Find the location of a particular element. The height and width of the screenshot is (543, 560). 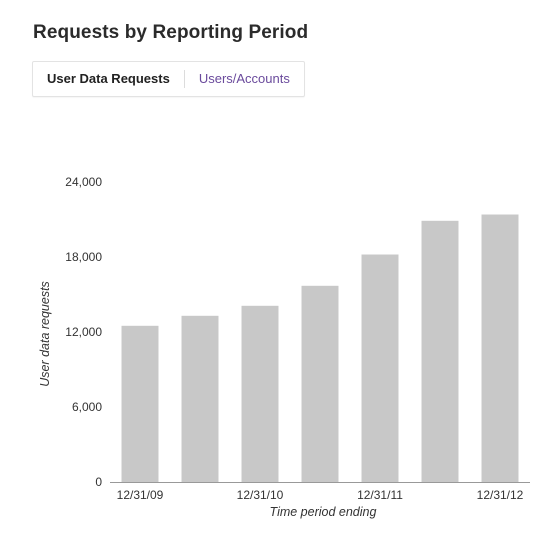

y-tick-label: 12,000 is located at coordinates (83, 332).